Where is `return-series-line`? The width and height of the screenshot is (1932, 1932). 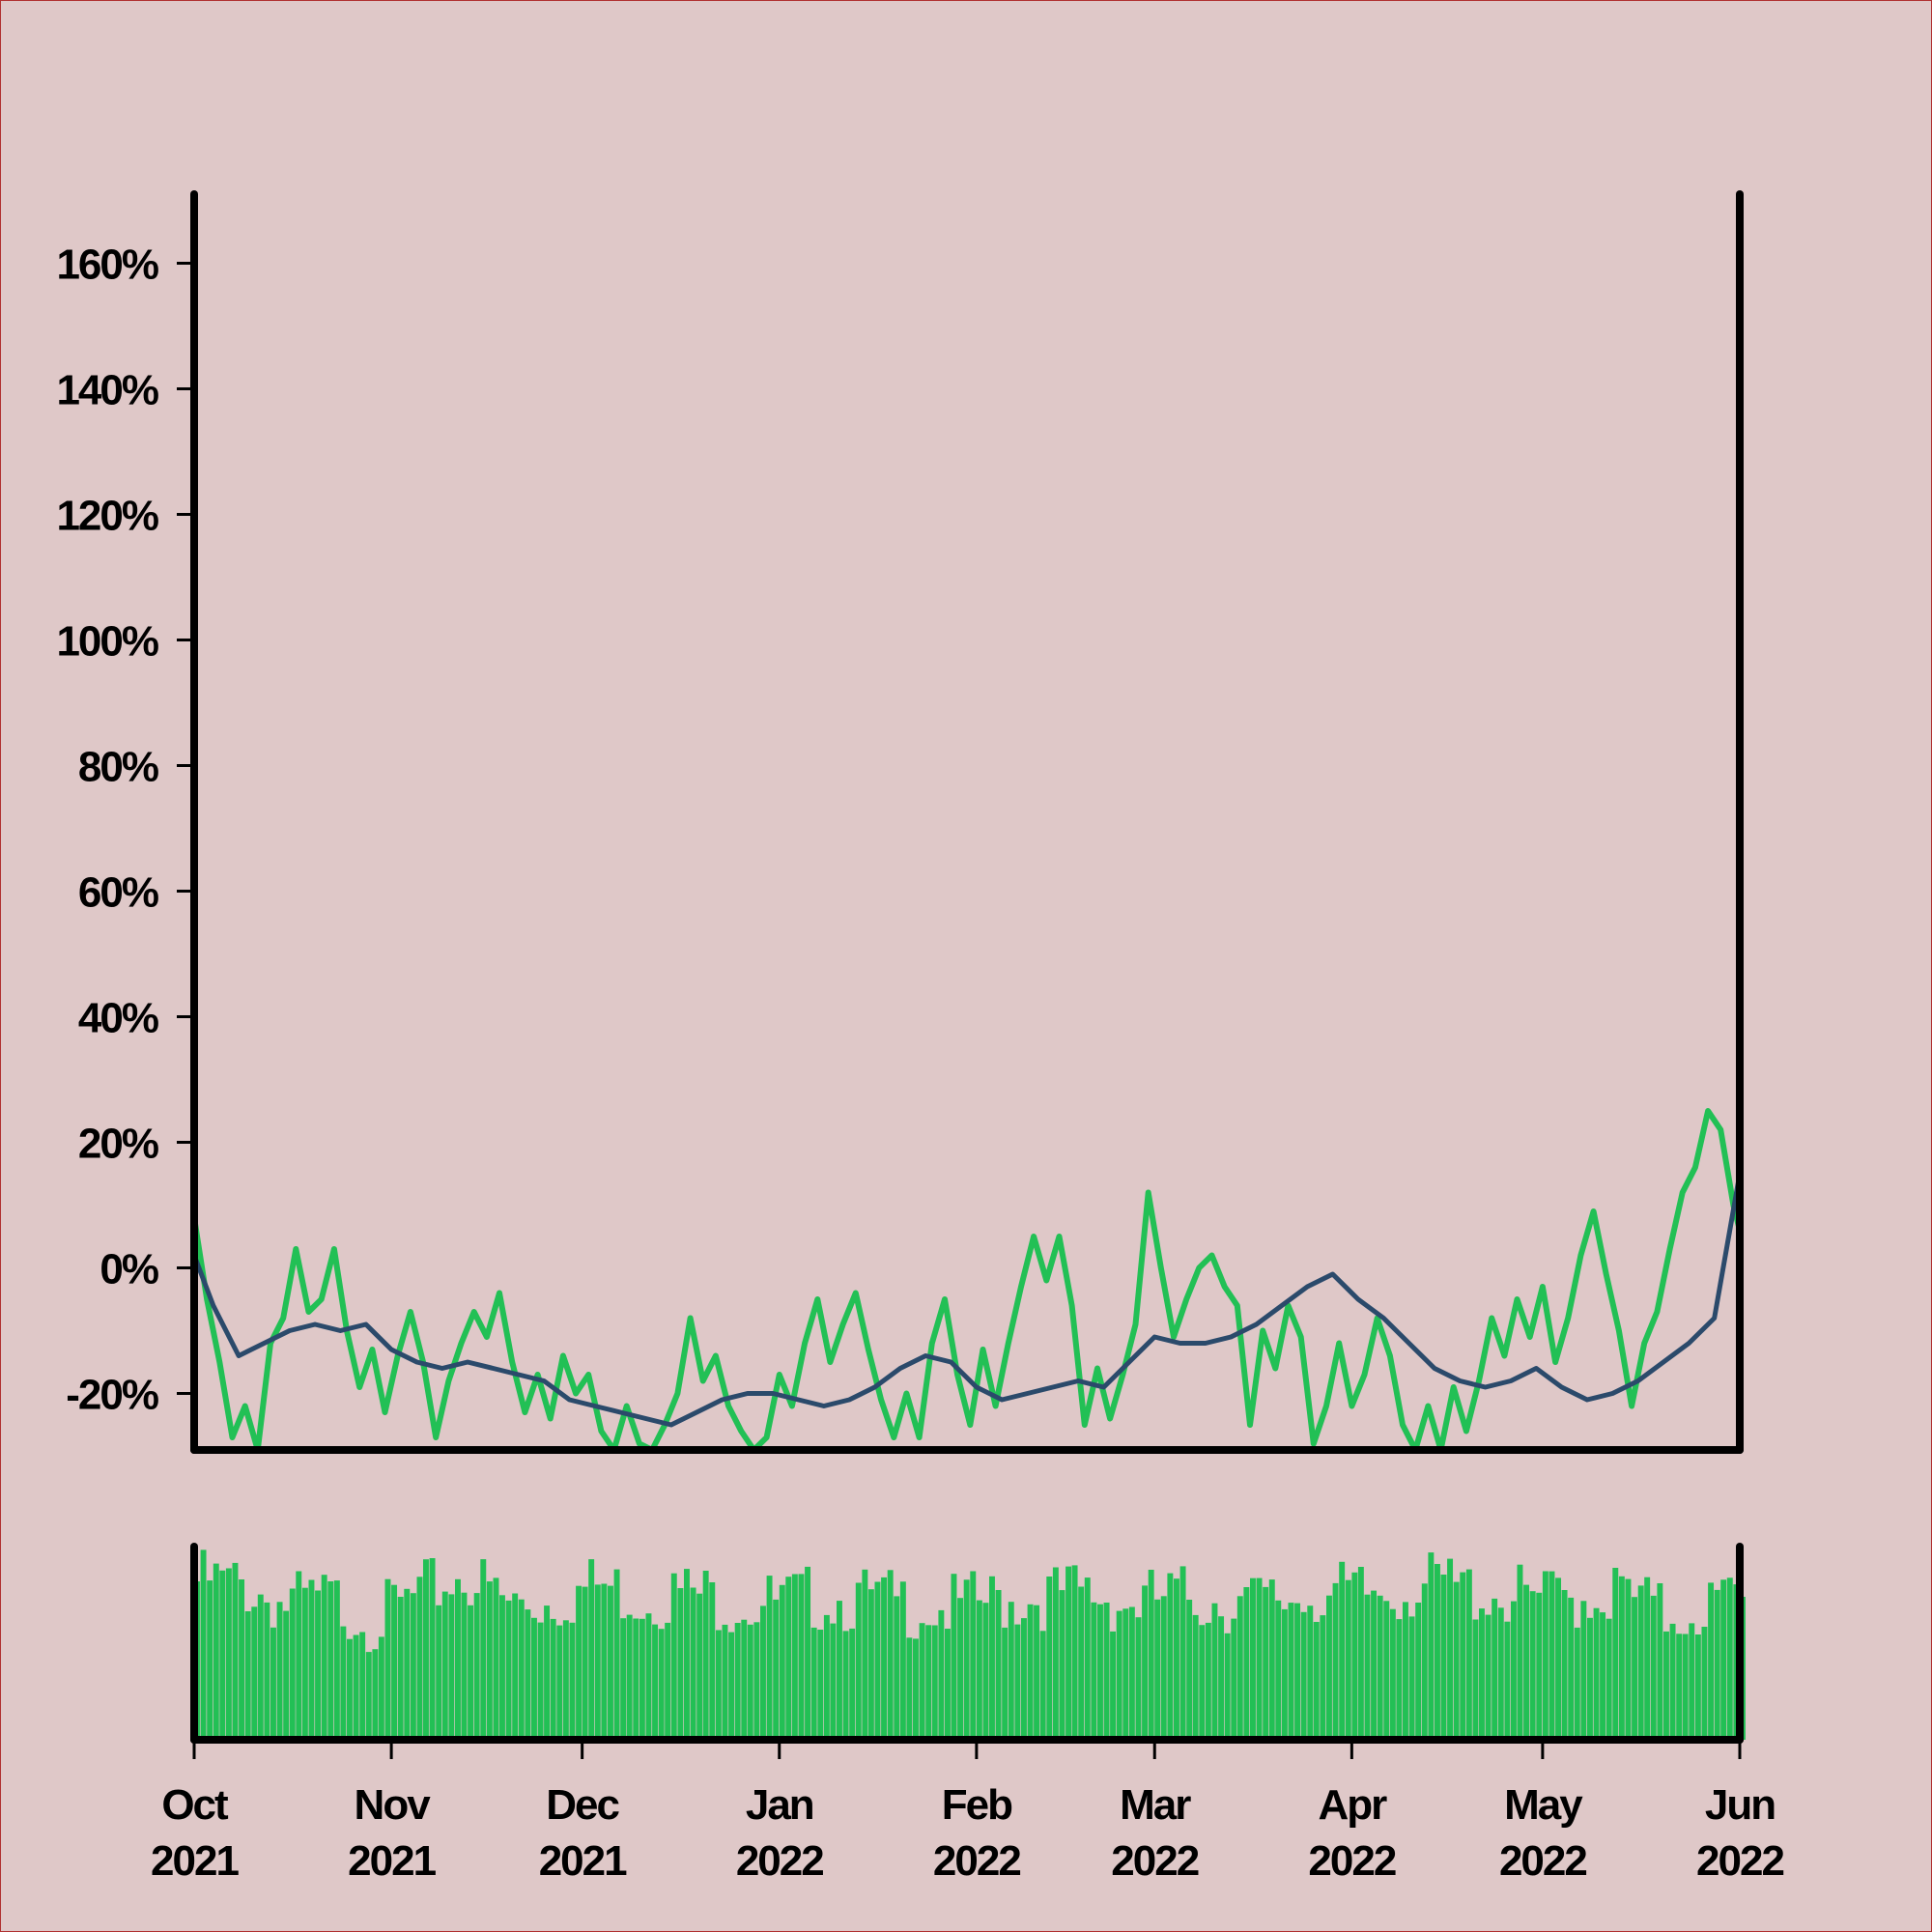
return-series-line is located at coordinates (967, 1279).